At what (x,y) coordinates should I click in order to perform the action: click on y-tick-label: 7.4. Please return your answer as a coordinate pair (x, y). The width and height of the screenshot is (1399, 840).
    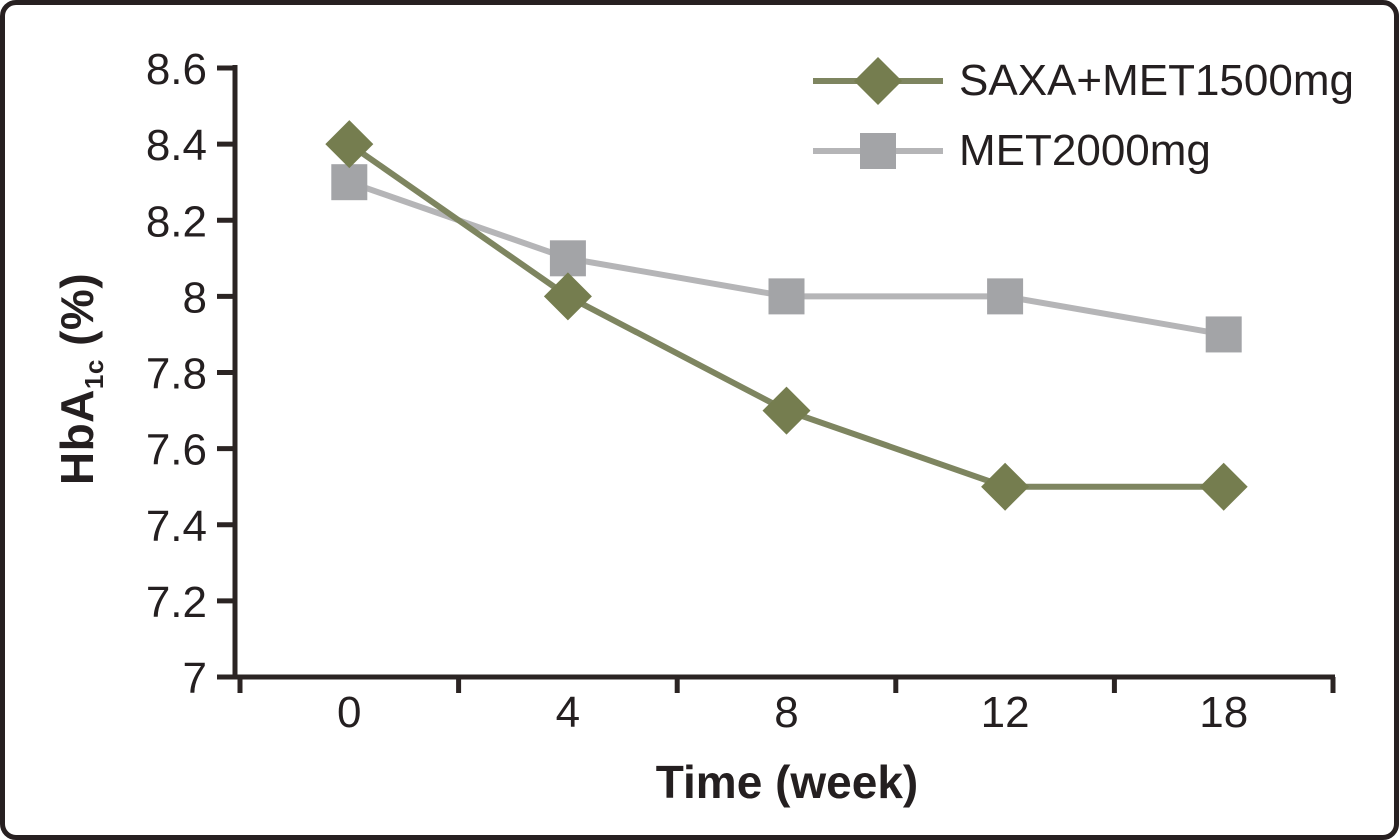
    Looking at the image, I should click on (176, 526).